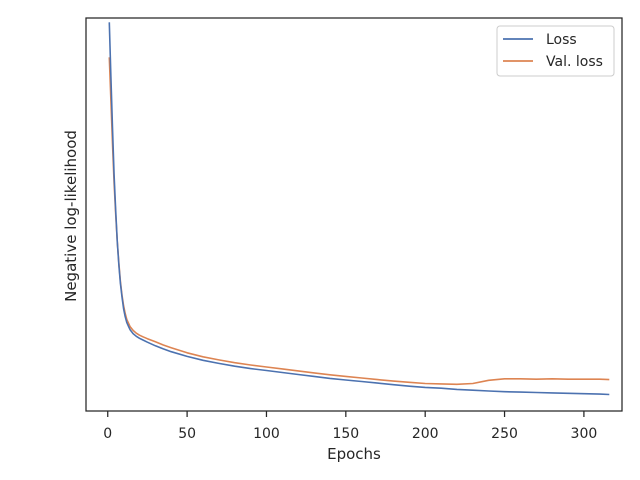 The image size is (640, 480). I want to click on legend: Loss Val. loss, so click(555, 51).